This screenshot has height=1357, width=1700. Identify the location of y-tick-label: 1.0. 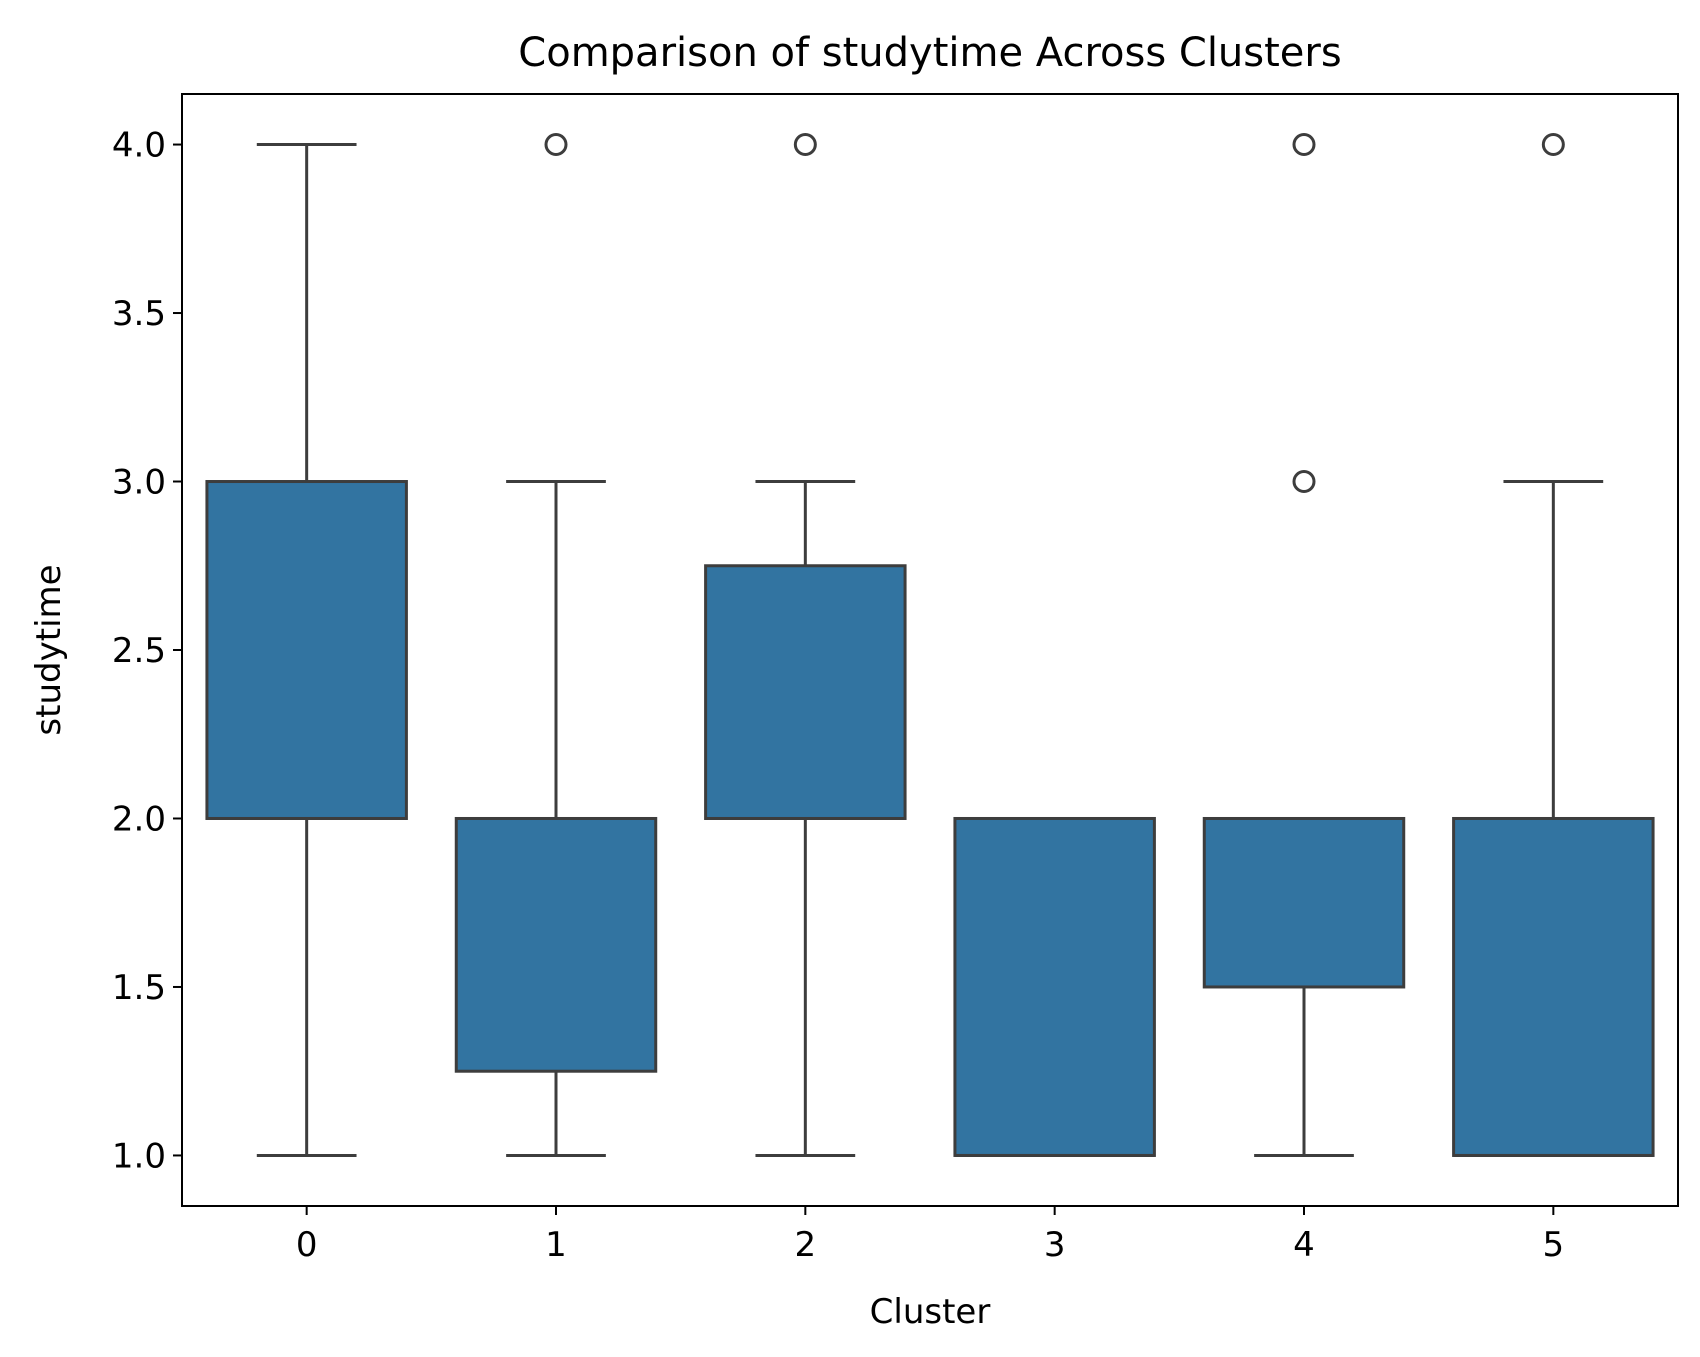
(139, 1156).